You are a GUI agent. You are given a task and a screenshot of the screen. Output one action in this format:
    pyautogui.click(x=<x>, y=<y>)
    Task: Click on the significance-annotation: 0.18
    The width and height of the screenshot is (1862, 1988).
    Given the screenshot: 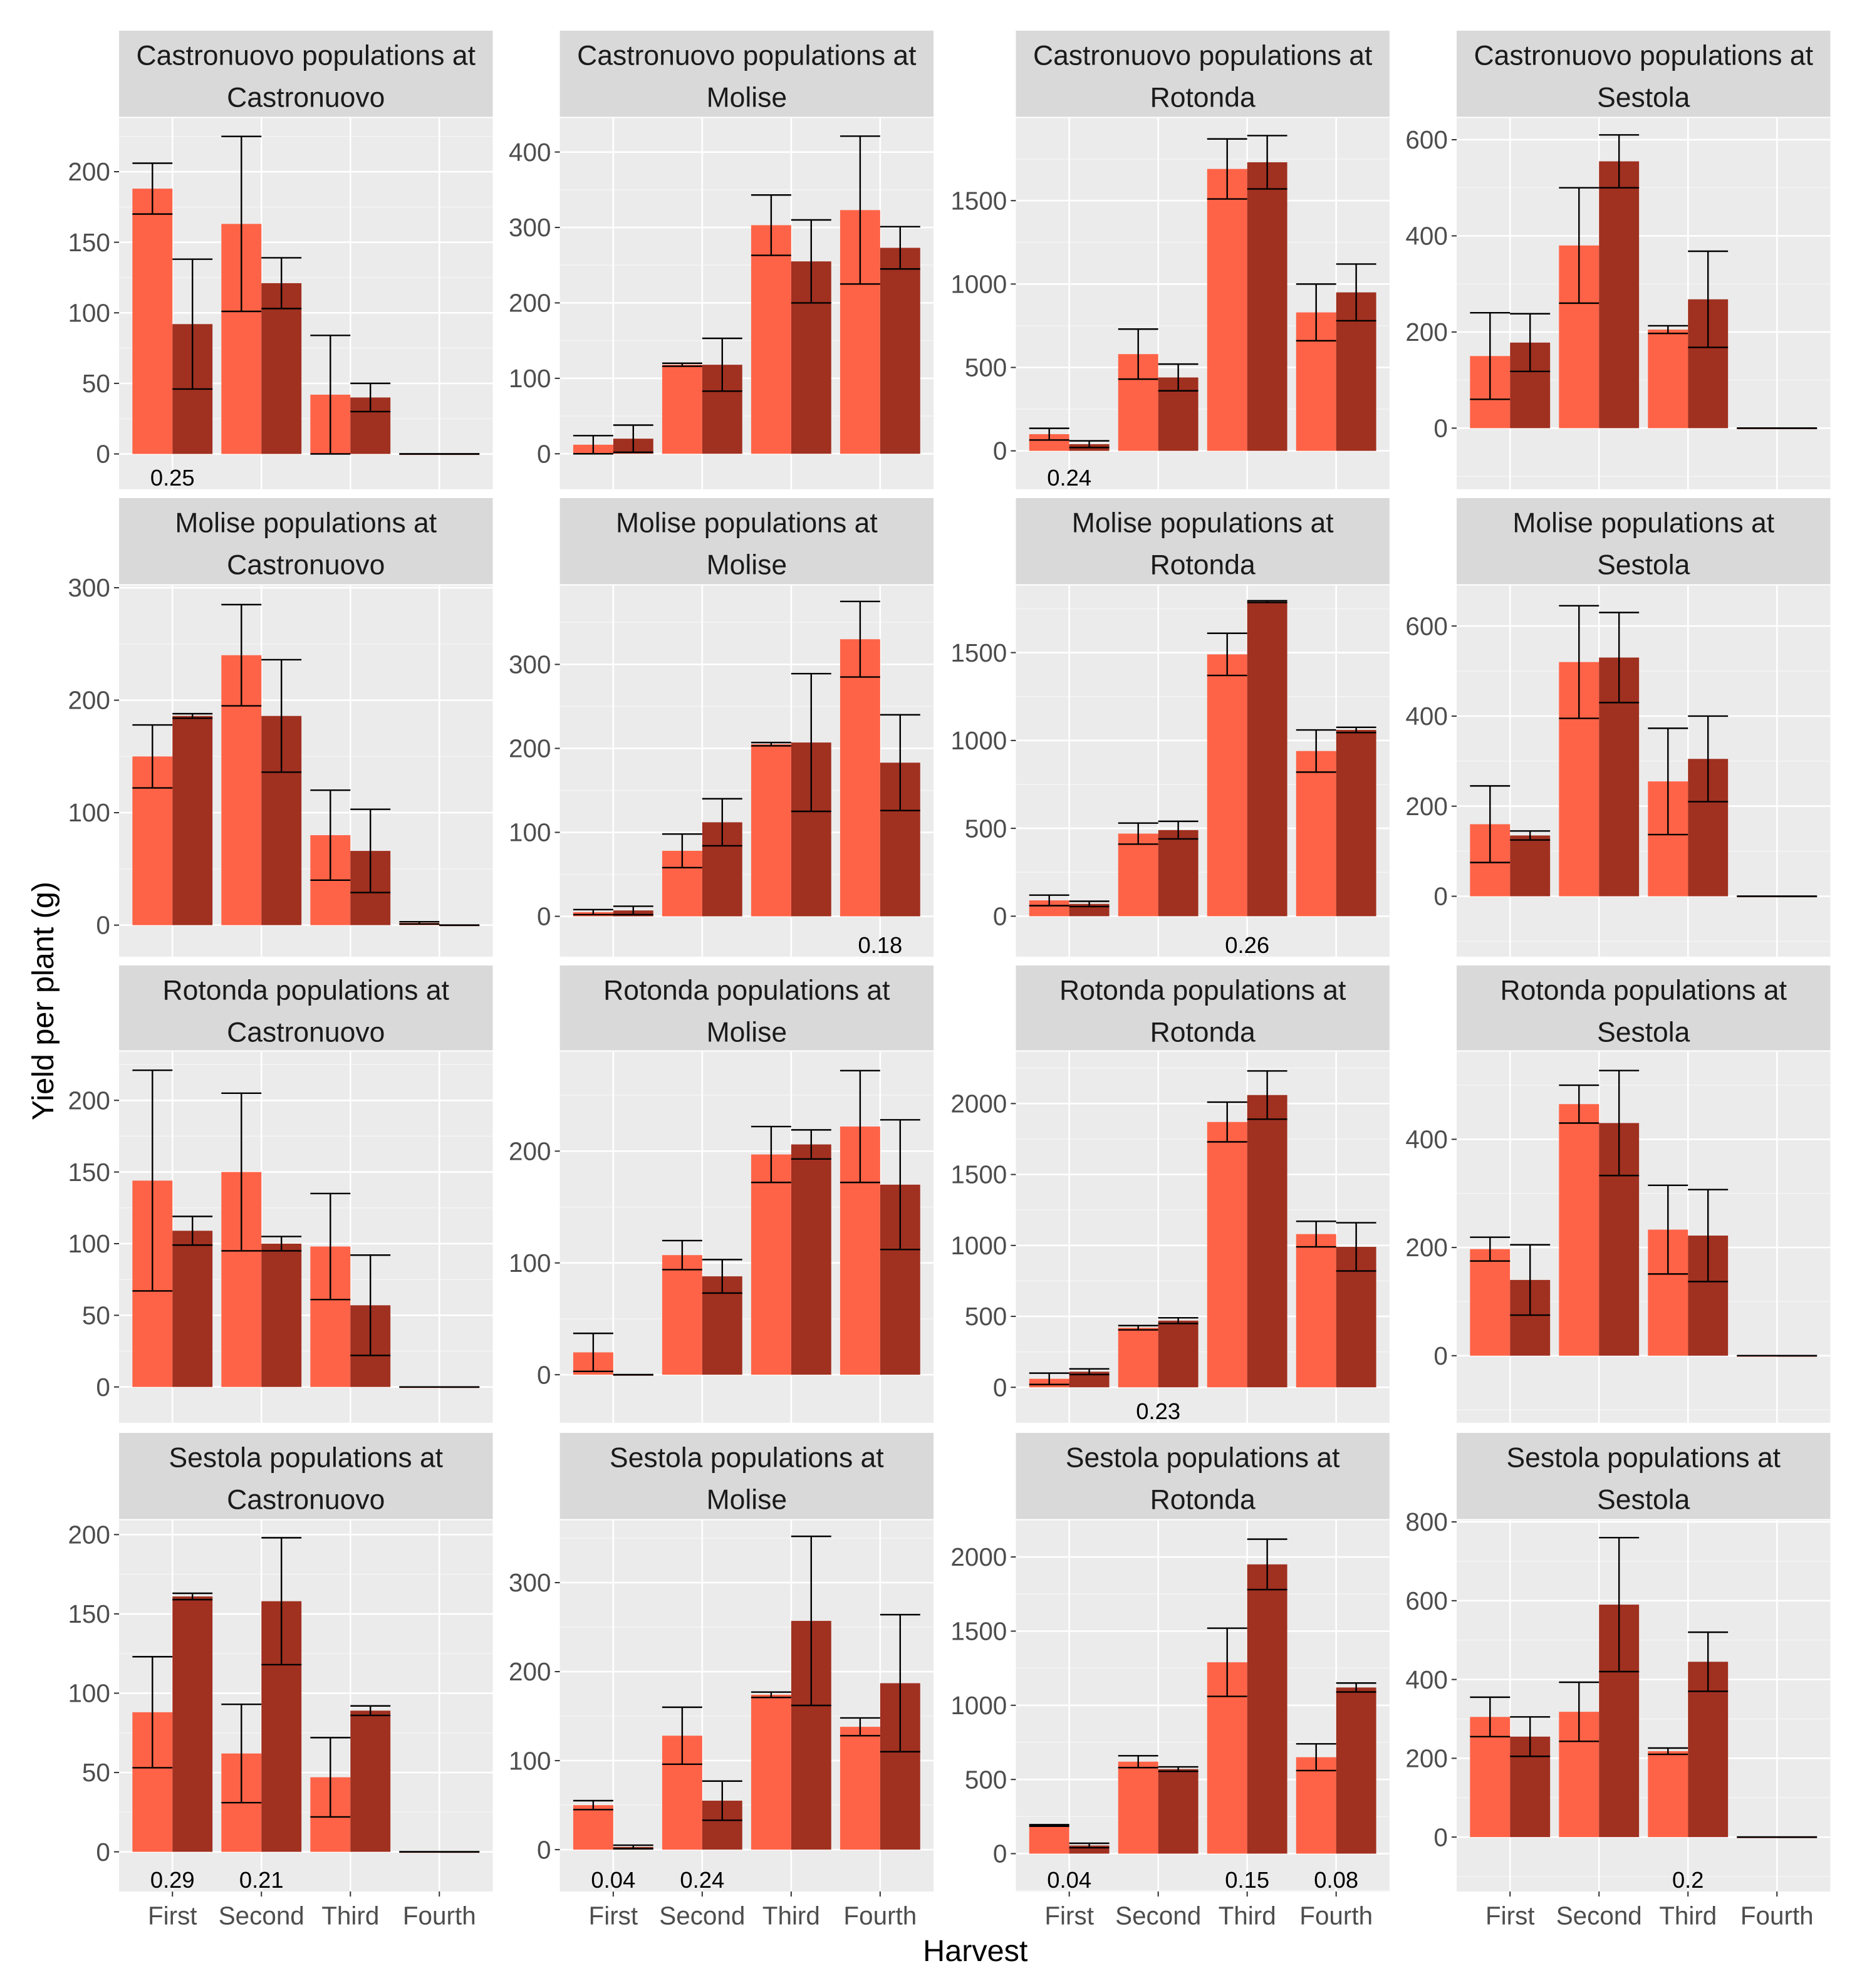 What is the action you would take?
    pyautogui.click(x=880, y=945)
    